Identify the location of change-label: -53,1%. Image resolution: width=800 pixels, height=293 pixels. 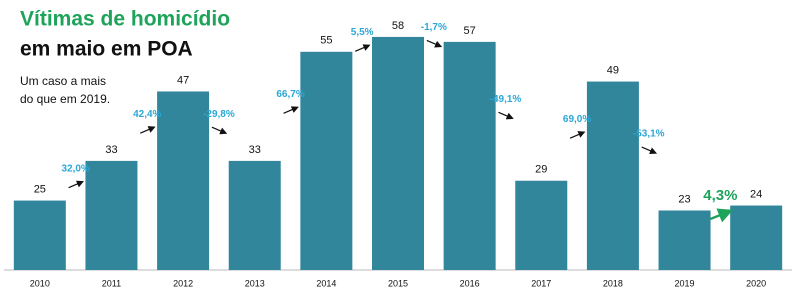
(649, 134).